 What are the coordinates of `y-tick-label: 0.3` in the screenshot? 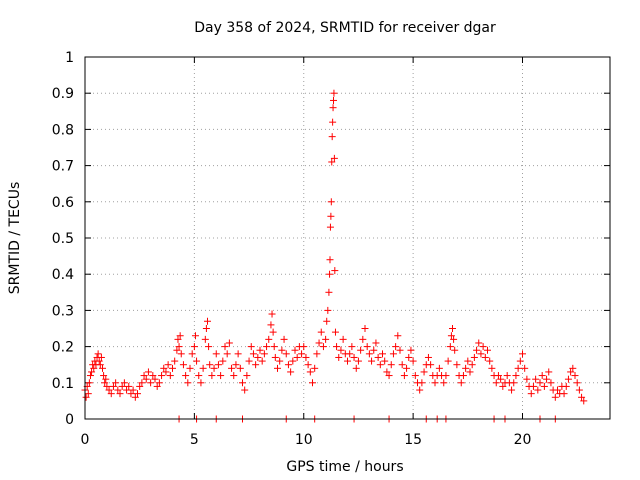 It's located at (63, 311).